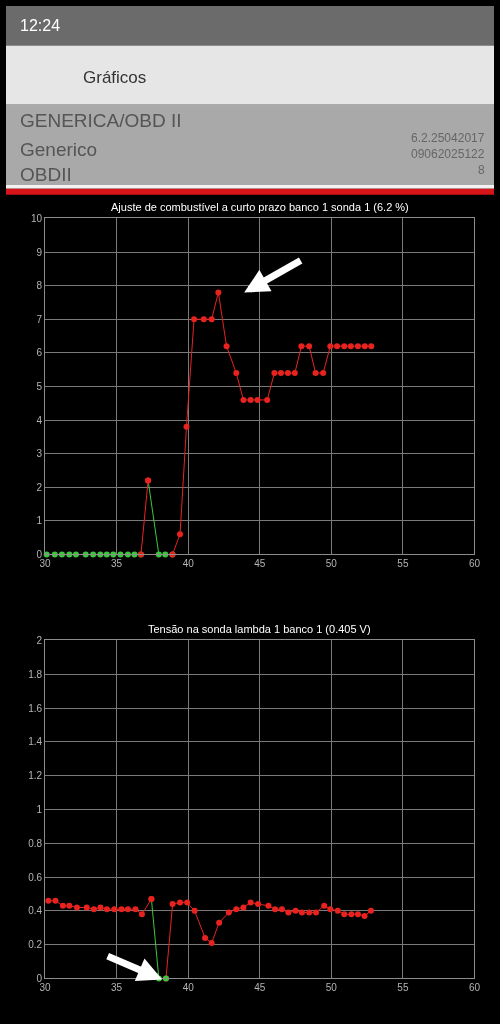 The image size is (500, 1024). Describe the element at coordinates (36, 218) in the screenshot. I see `y-tick-label: 10` at that location.